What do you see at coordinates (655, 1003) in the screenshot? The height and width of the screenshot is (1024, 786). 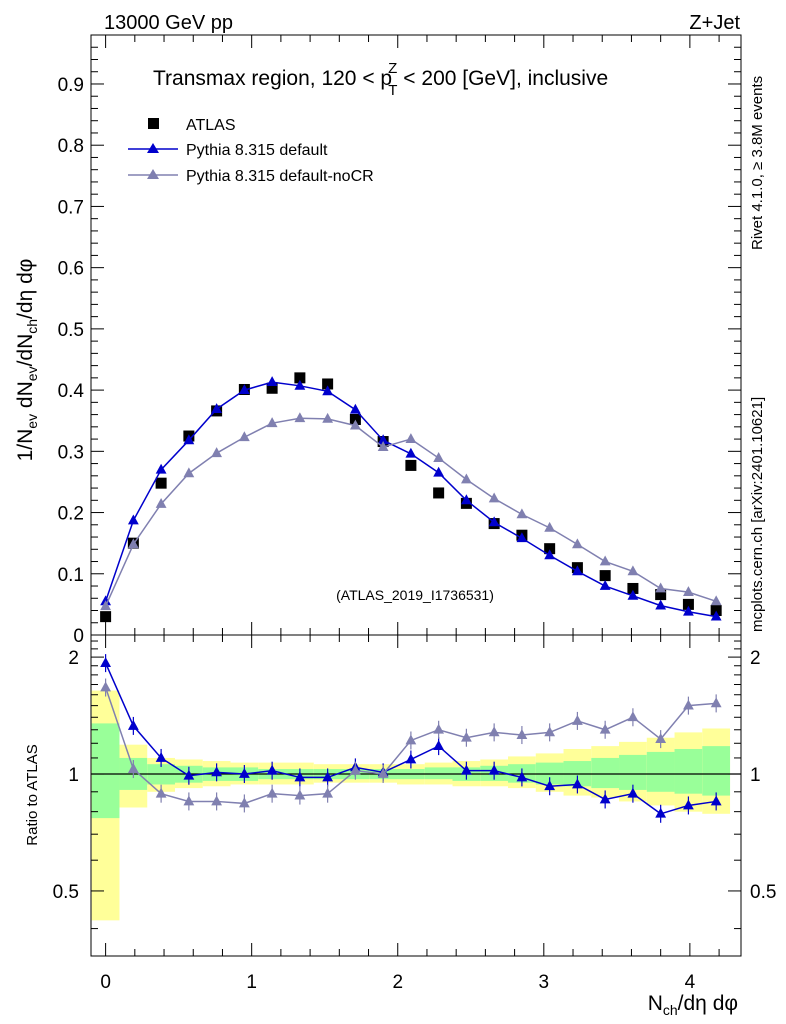 I see `xlabel-part-a: N` at bounding box center [655, 1003].